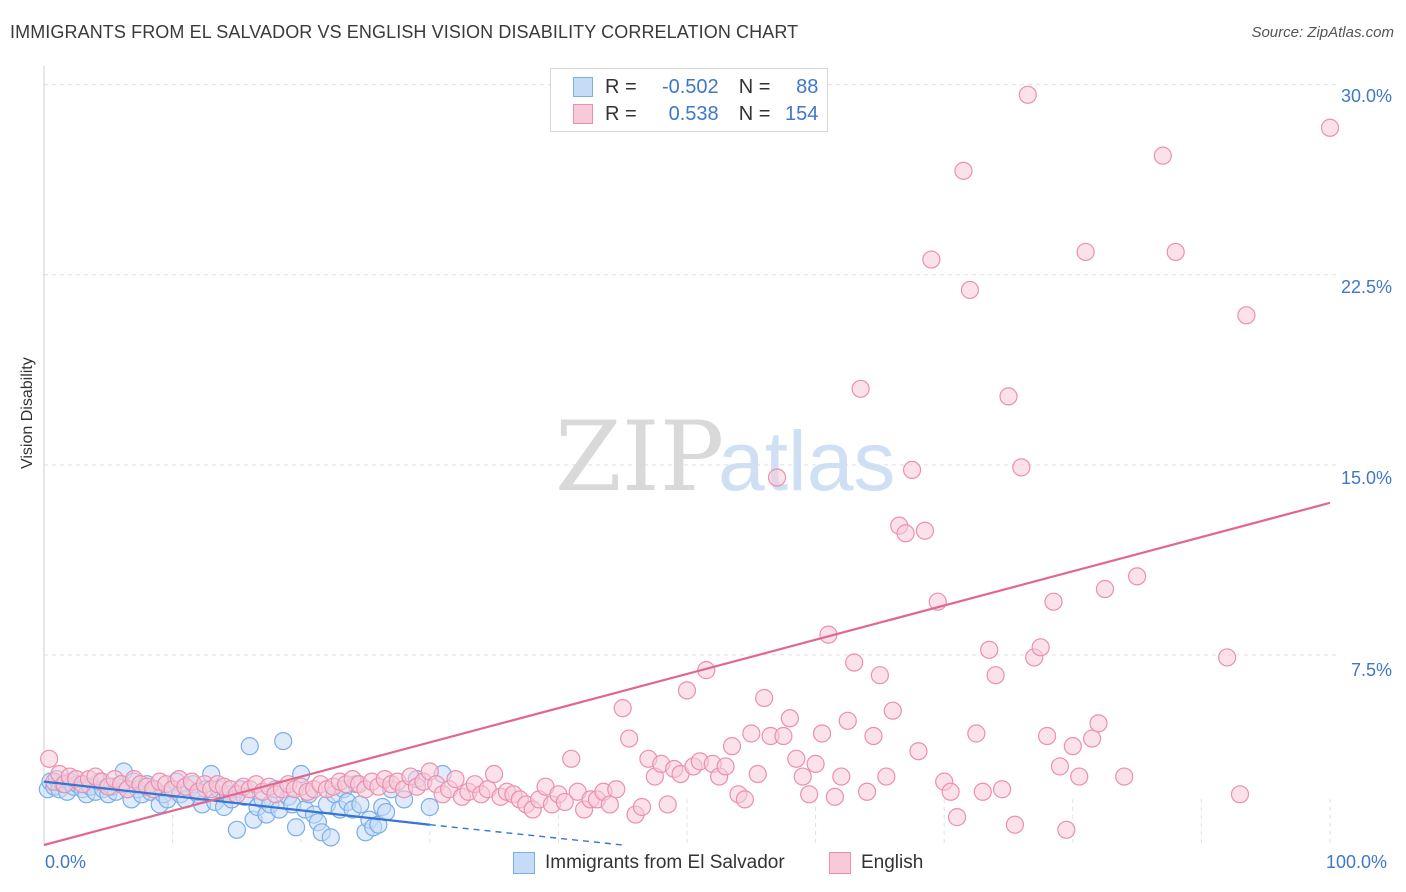  I want to click on legend-row-english: R = 0.538 N = 154, so click(695, 114).